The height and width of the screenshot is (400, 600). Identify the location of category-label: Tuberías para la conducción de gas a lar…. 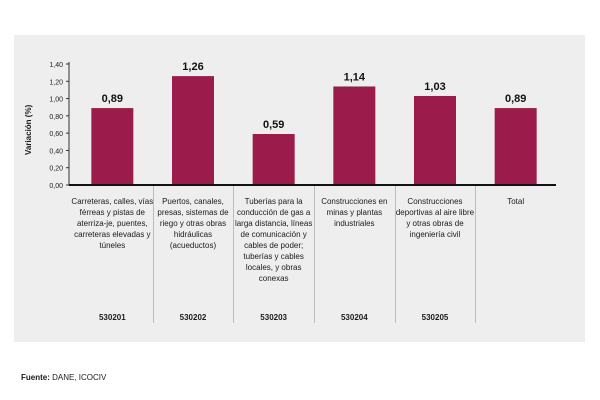
(273, 240).